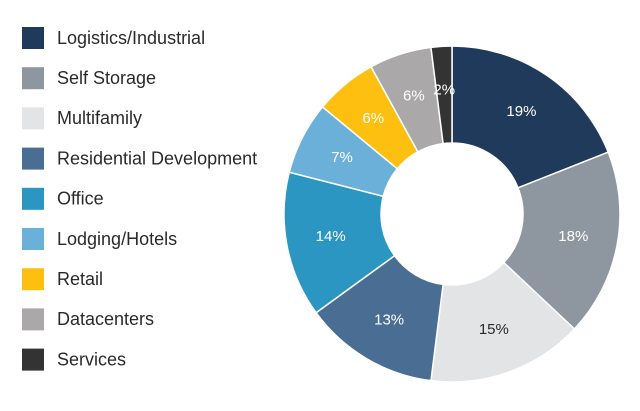 The width and height of the screenshot is (640, 411). I want to click on legend-label: Logistics/Industrial, so click(131, 38).